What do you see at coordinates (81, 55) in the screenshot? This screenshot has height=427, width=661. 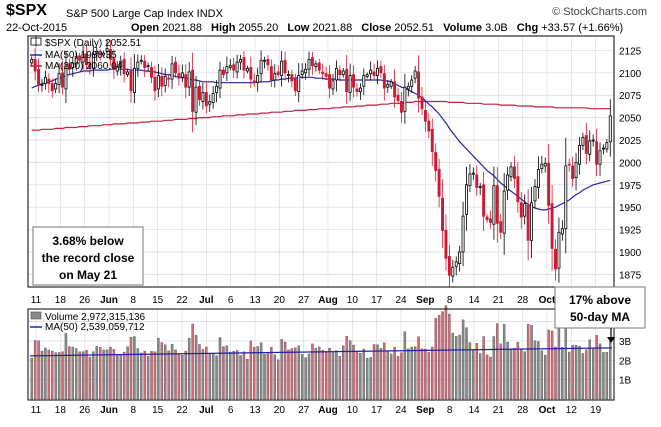 I see `legend-ma50: MA(50) 1980.35` at bounding box center [81, 55].